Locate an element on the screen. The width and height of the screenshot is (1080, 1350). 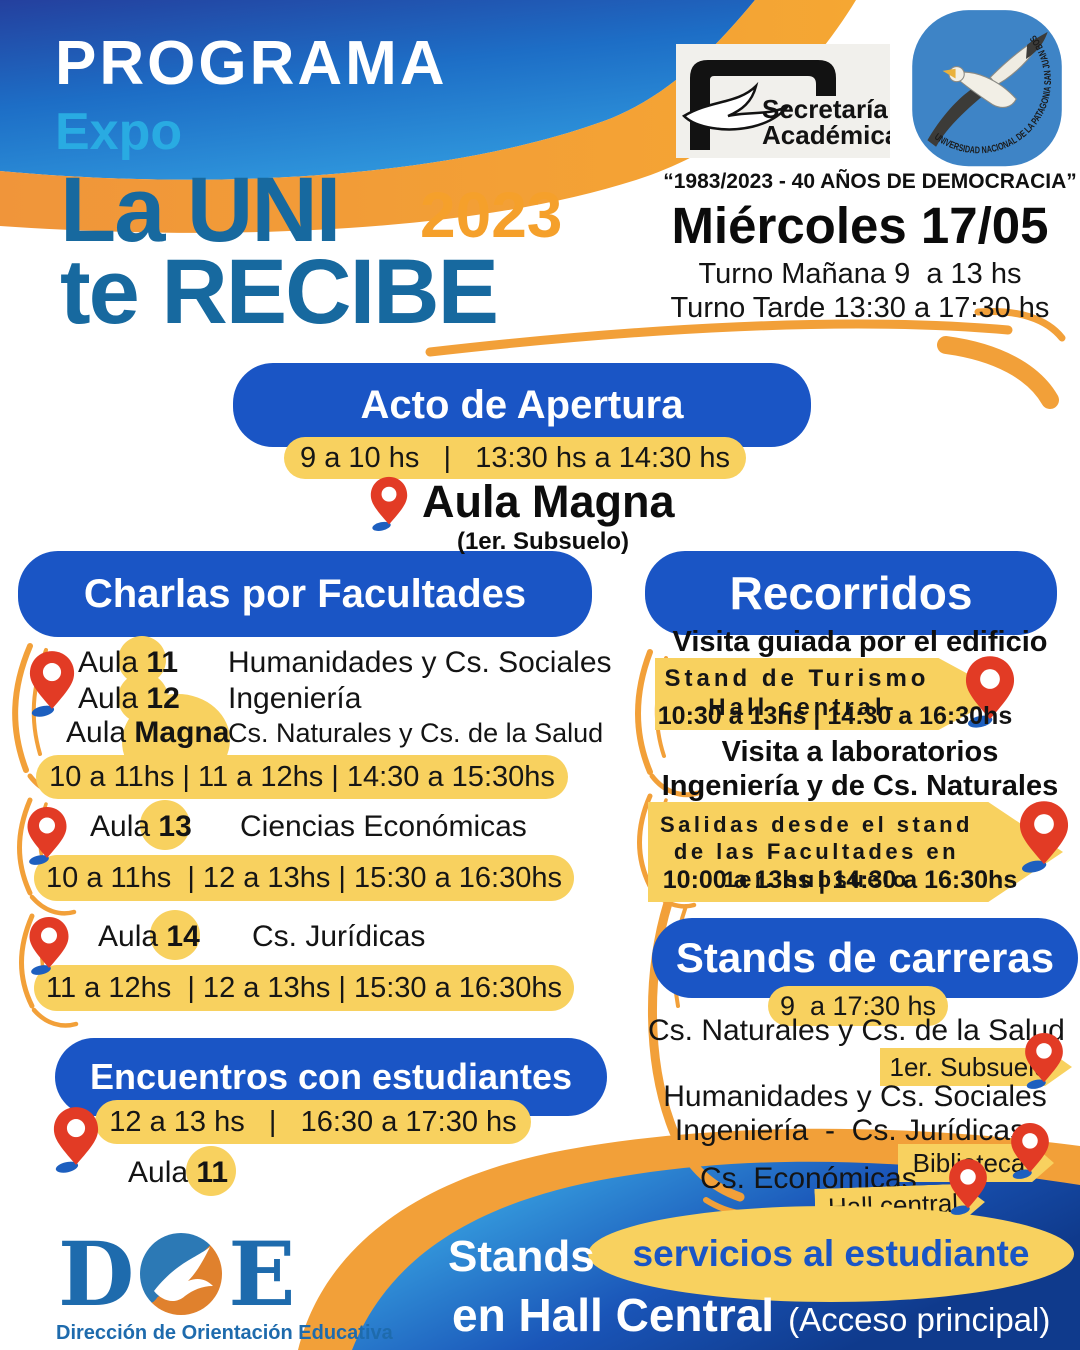
apertura-title: Acto de Apertura is located at coordinates (522, 404).